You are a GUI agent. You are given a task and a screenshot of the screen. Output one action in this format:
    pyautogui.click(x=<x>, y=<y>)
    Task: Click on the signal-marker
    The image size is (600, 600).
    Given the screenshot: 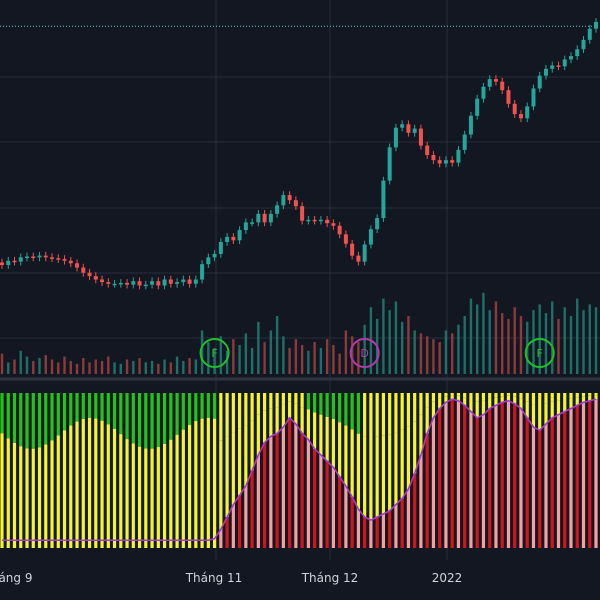 What is the action you would take?
    pyautogui.click(x=364, y=353)
    